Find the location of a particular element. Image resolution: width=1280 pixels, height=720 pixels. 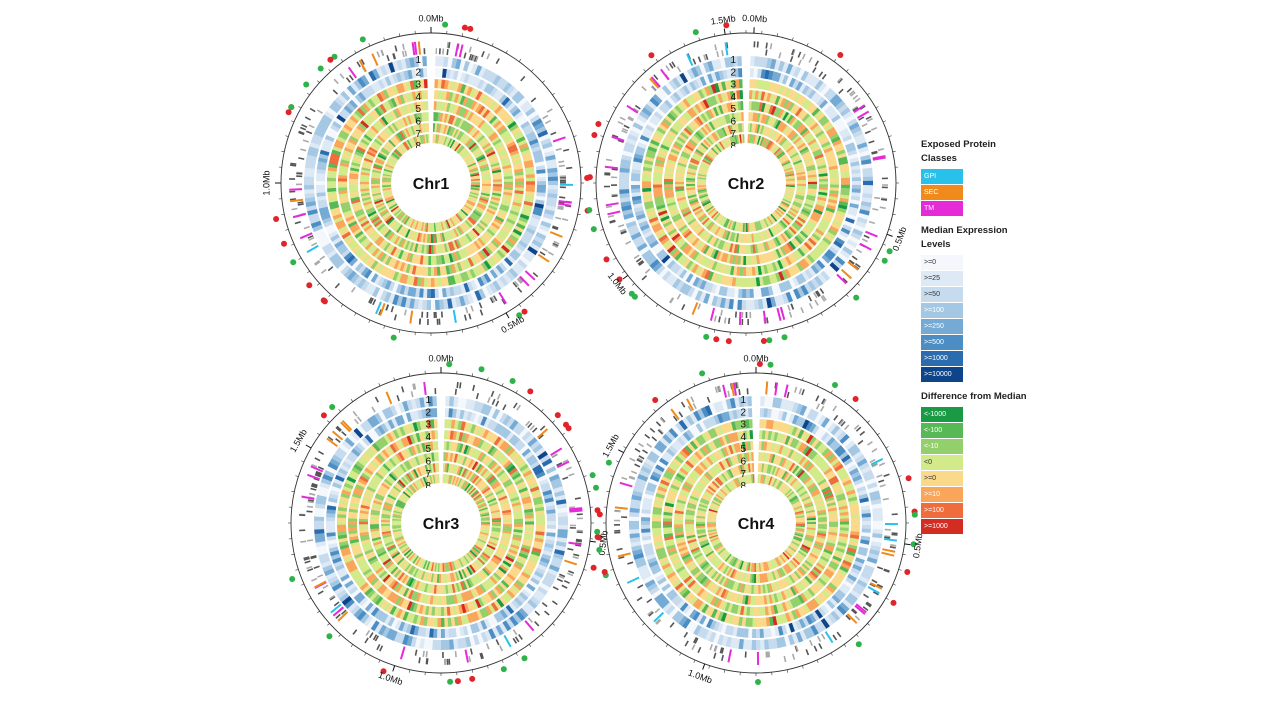

track-gap is located at coordinates (746, 92).